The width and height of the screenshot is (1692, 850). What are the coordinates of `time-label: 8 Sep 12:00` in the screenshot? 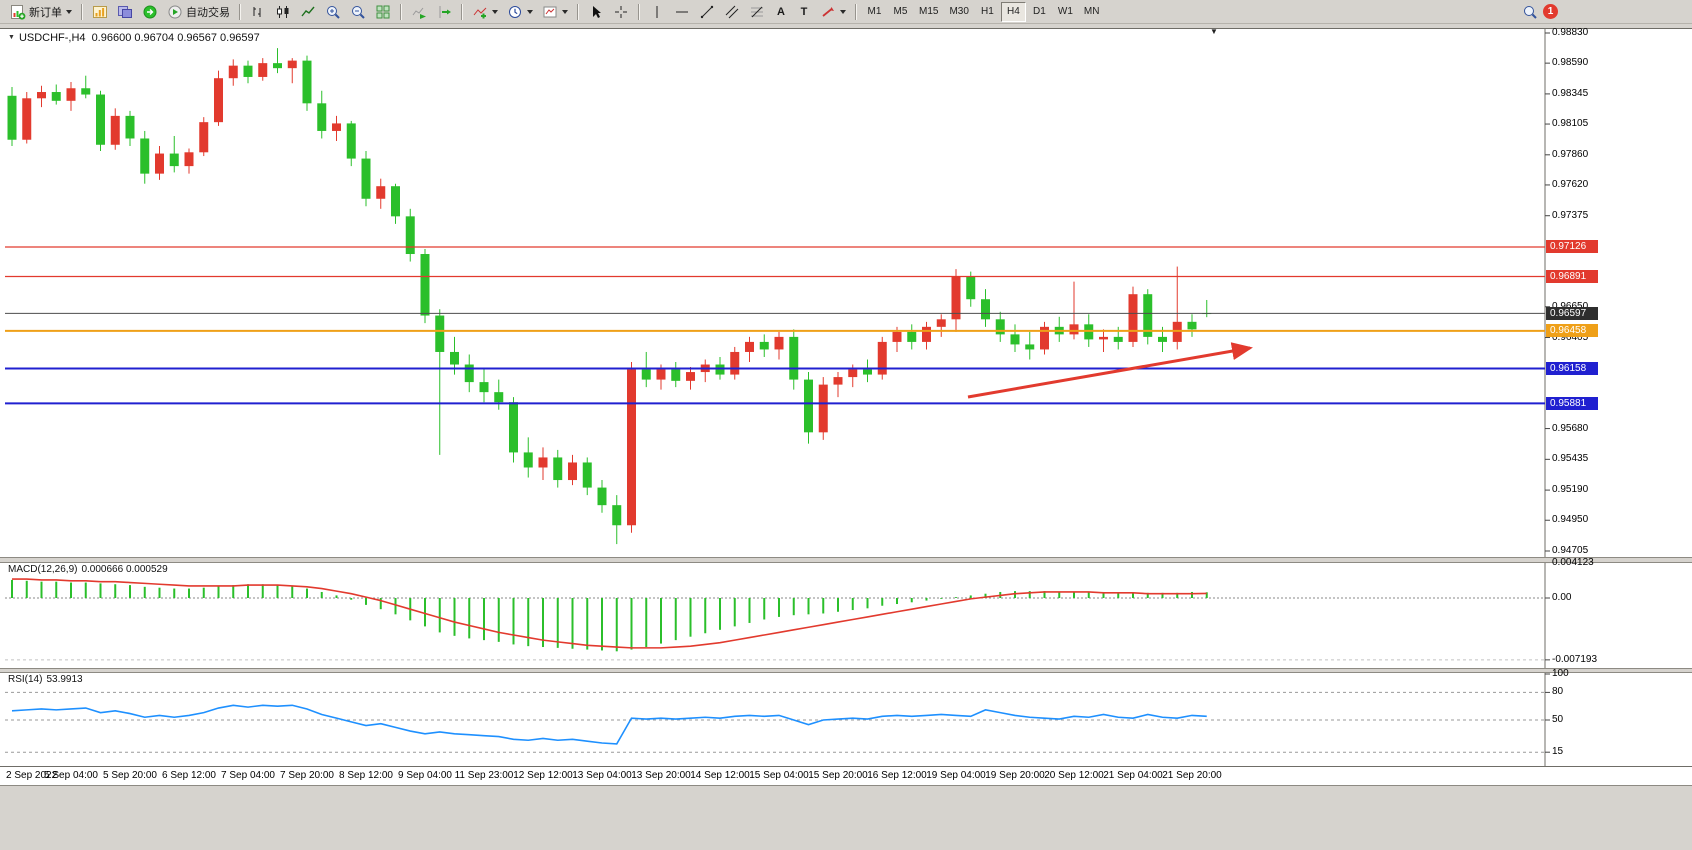 It's located at (366, 775).